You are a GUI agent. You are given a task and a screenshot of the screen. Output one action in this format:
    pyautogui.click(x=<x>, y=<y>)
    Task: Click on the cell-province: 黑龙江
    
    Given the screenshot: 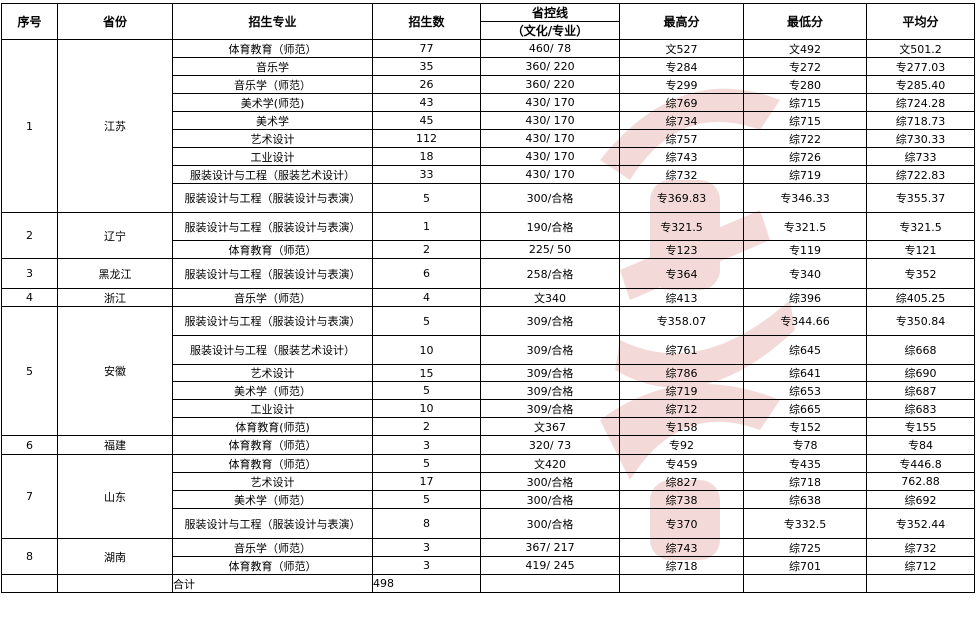 What is the action you would take?
    pyautogui.click(x=115, y=273)
    